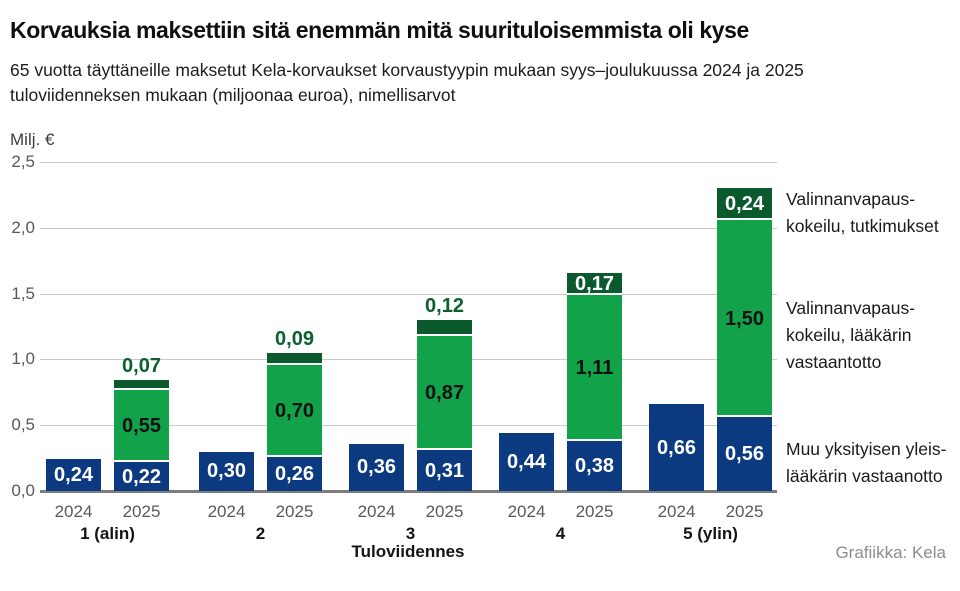 This screenshot has height=591, width=960. I want to click on credit-text: Grafiikka: Kela, so click(890, 552).